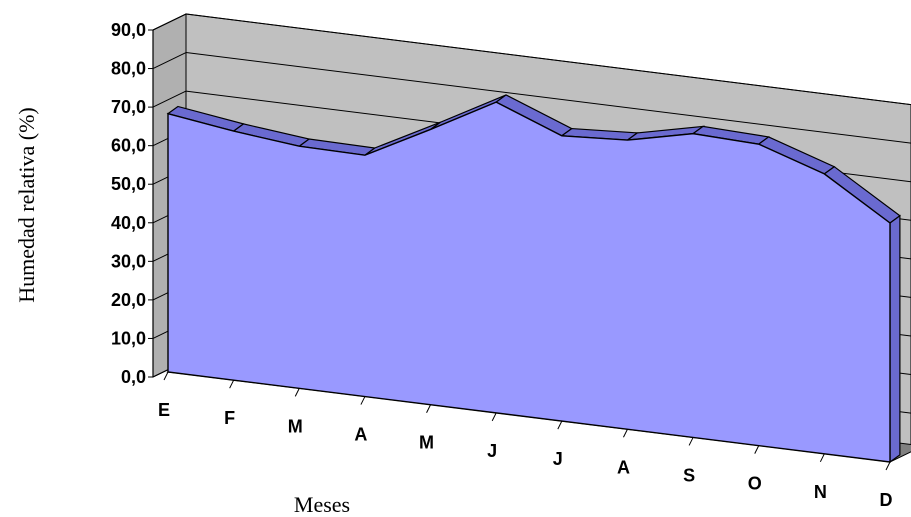 Image resolution: width=911 pixels, height=517 pixels. What do you see at coordinates (26, 204) in the screenshot?
I see `y-axis-label: Humedad relativa (%)` at bounding box center [26, 204].